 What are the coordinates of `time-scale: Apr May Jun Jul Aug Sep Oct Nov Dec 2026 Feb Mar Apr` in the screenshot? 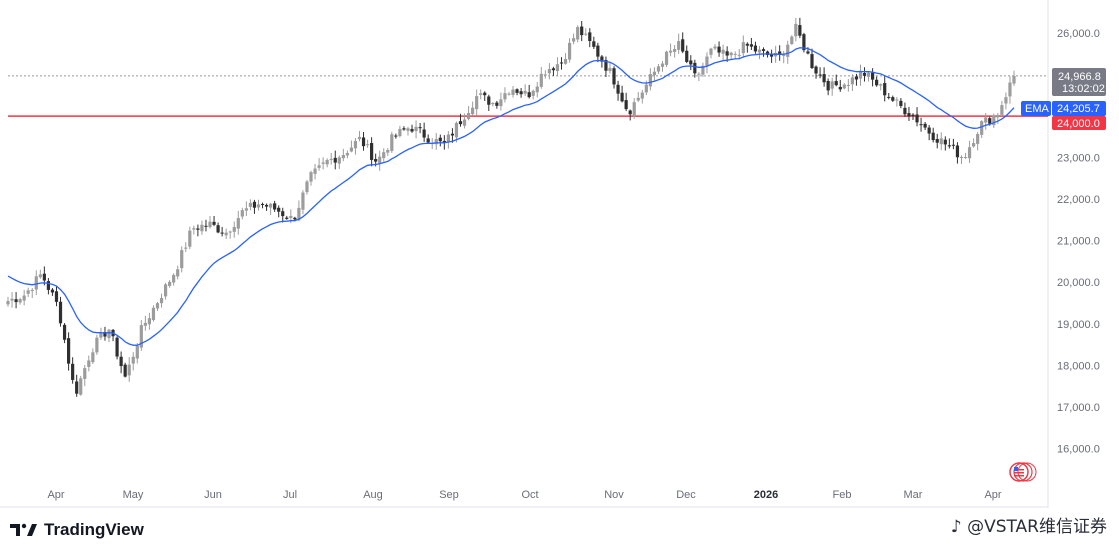 It's located at (524, 495).